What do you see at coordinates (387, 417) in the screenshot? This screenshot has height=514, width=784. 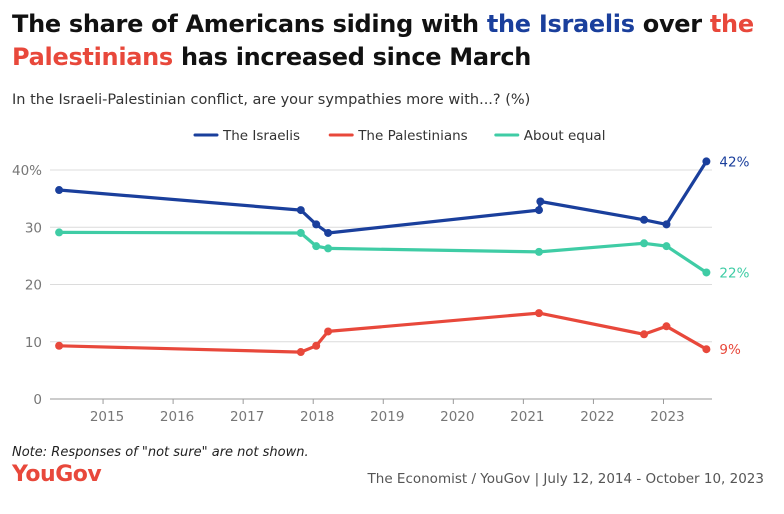 I see `x-tick-label: 2019` at bounding box center [387, 417].